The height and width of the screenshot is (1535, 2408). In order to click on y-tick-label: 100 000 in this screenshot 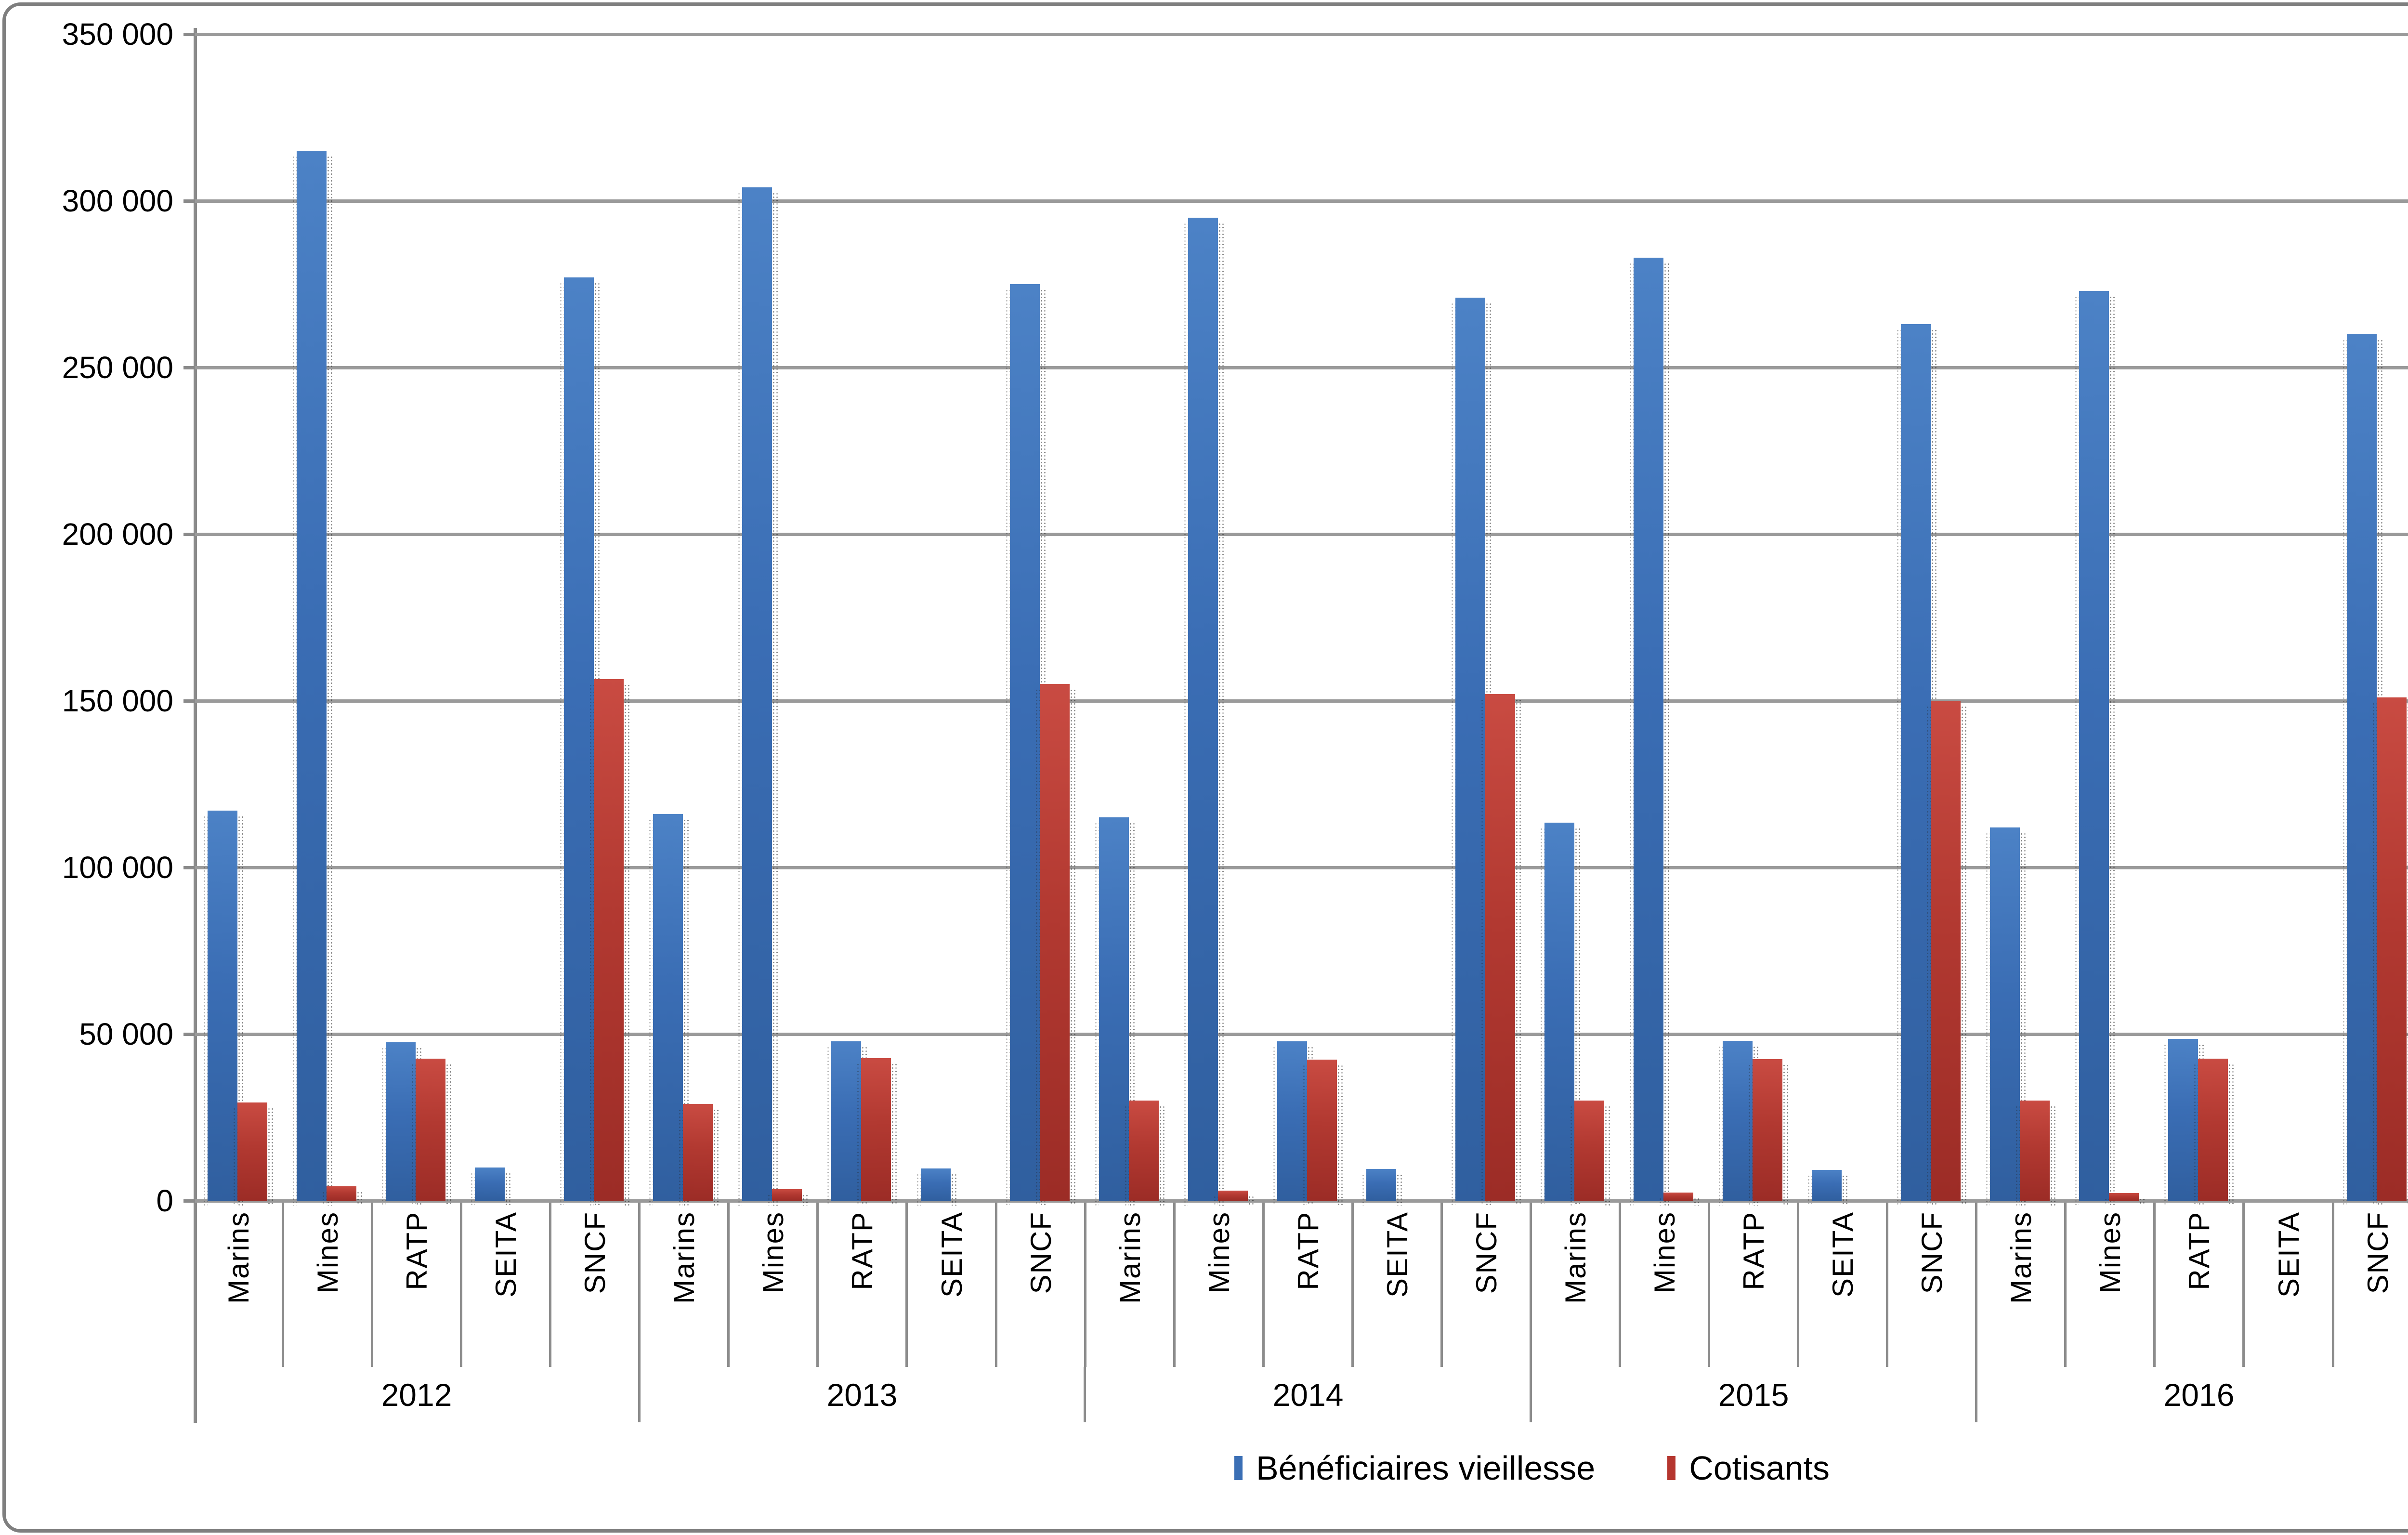, I will do `click(117, 867)`.